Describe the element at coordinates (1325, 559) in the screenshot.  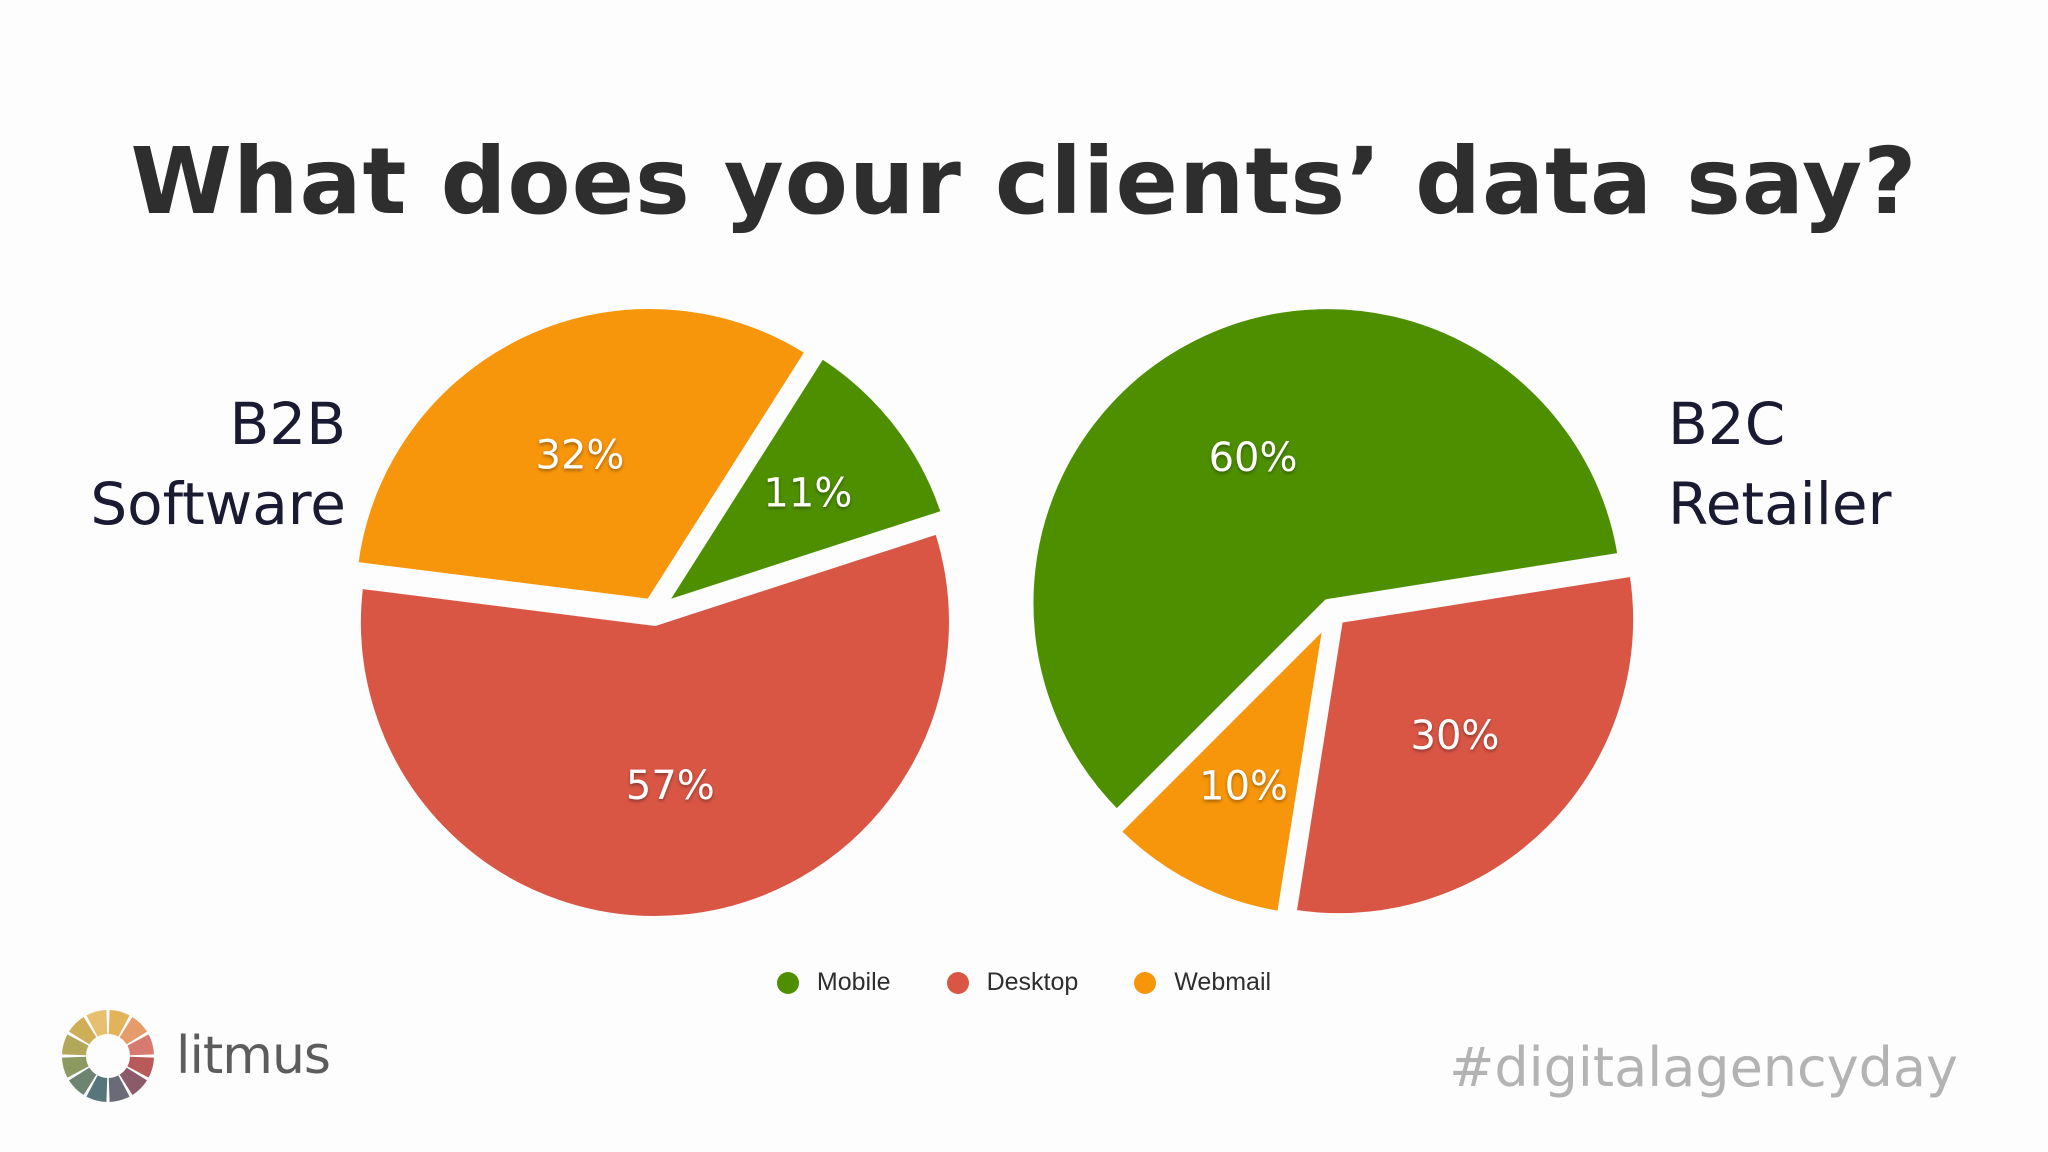
I see `pie-1-slice-mobile` at that location.